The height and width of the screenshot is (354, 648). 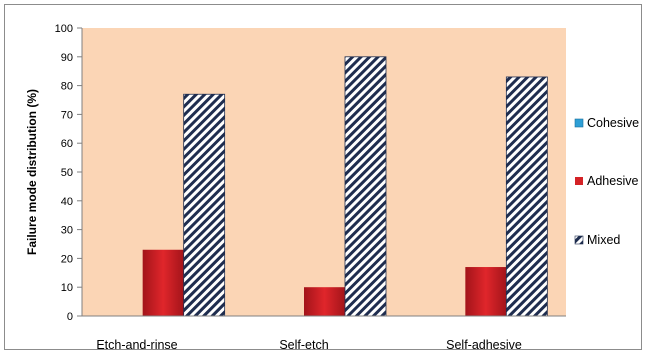 I want to click on legend-item-mixed: Mixed, so click(x=597, y=240).